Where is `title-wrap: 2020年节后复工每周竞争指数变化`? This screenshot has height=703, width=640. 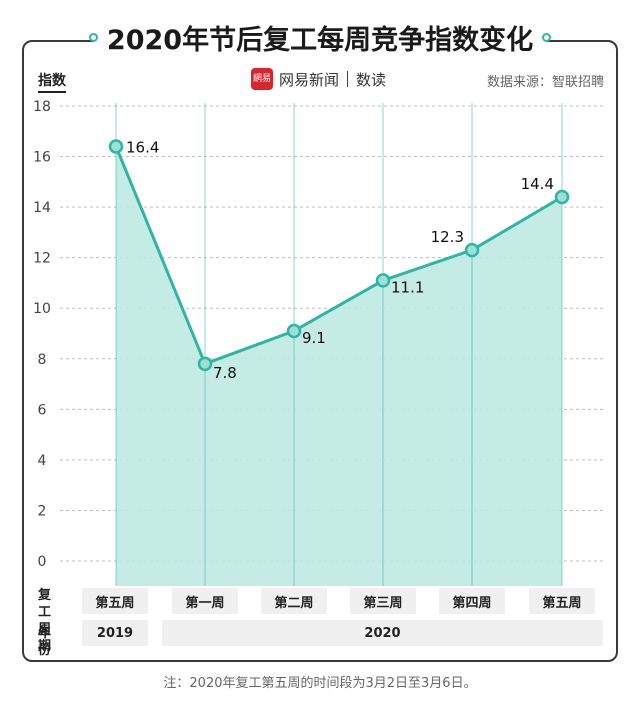 title-wrap: 2020年节后复工每周竞争指数变化 is located at coordinates (320, 37).